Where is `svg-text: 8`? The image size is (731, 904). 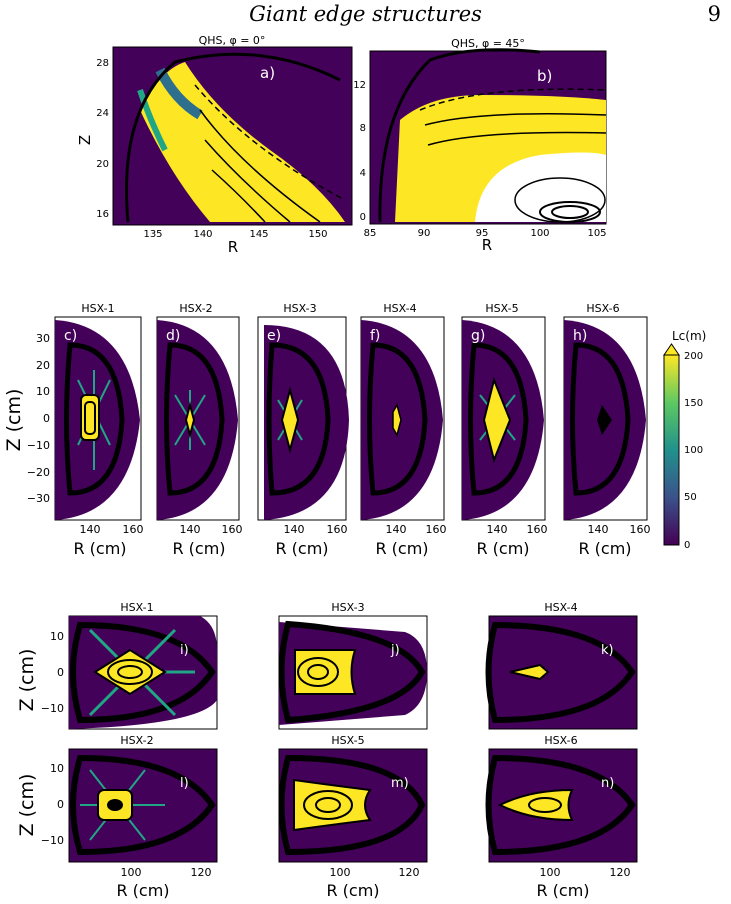 svg-text: 8 is located at coordinates (363, 128).